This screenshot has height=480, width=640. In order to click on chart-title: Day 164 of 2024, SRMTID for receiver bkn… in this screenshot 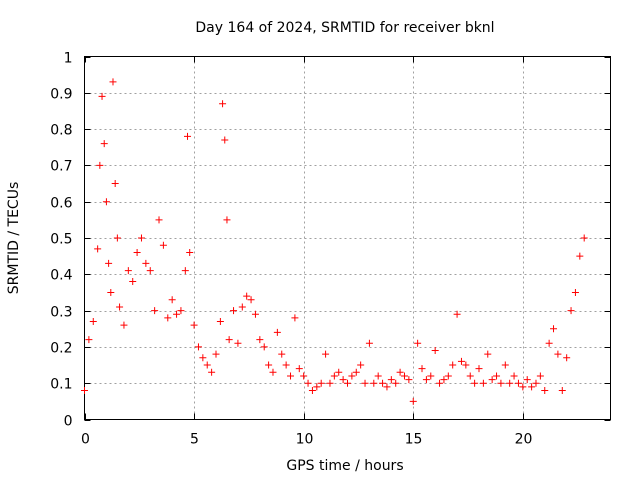, I will do `click(344, 28)`.